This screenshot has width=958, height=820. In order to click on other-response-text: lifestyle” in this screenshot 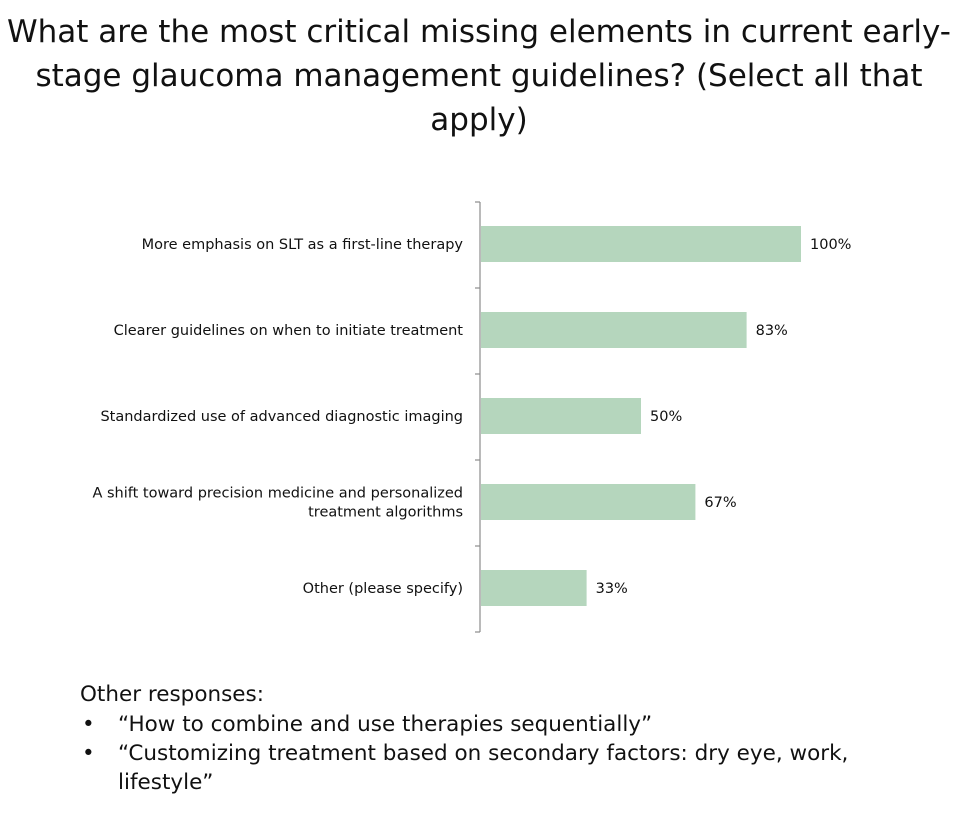, I will do `click(166, 782)`.